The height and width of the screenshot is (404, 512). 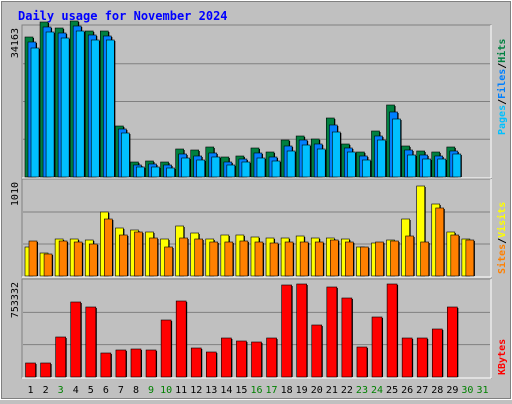 What do you see at coordinates (502, 259) in the screenshot?
I see `legend-sites: Sites` at bounding box center [502, 259].